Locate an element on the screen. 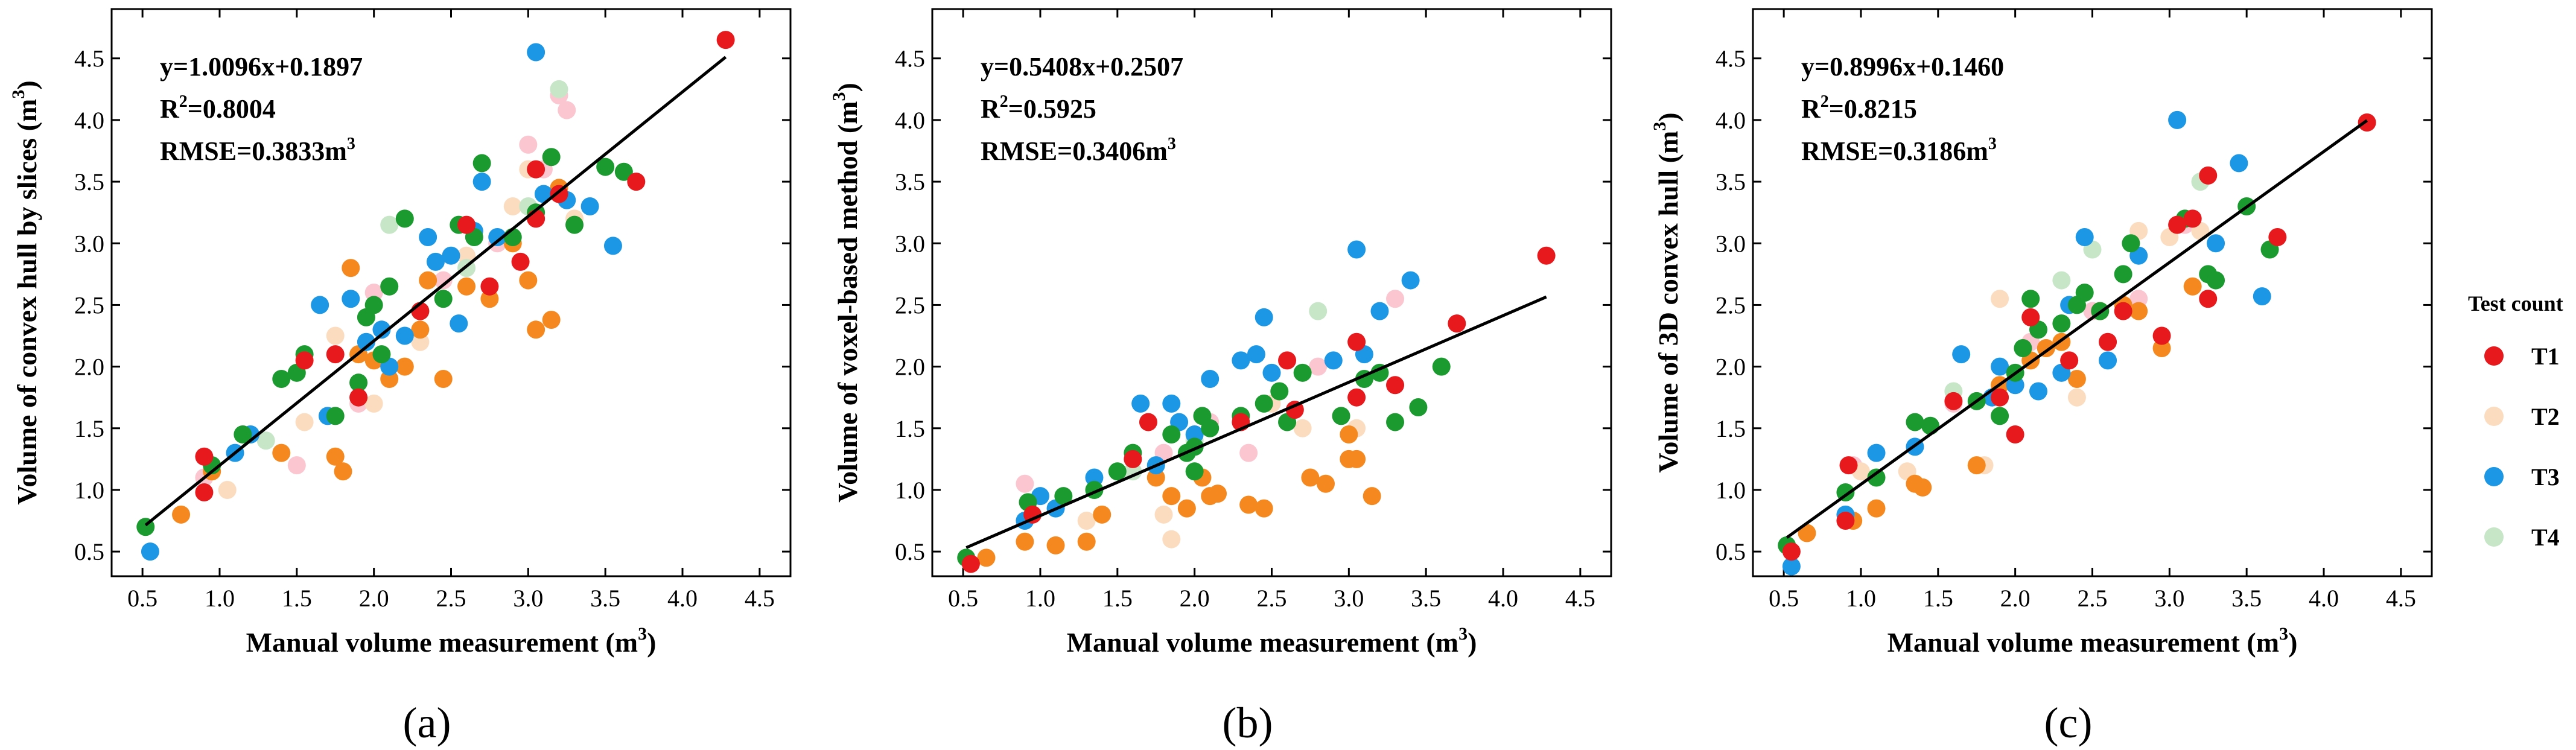  x-tick-label: 2.0 is located at coordinates (1195, 598).